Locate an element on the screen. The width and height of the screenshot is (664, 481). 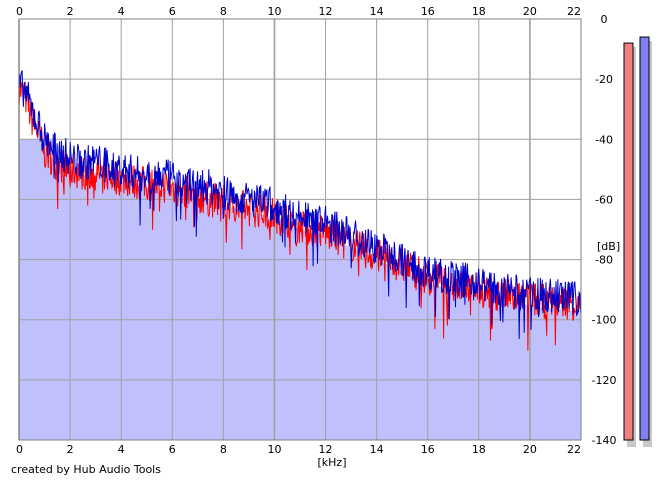
y-tick-label: -80 is located at coordinates (604, 260).